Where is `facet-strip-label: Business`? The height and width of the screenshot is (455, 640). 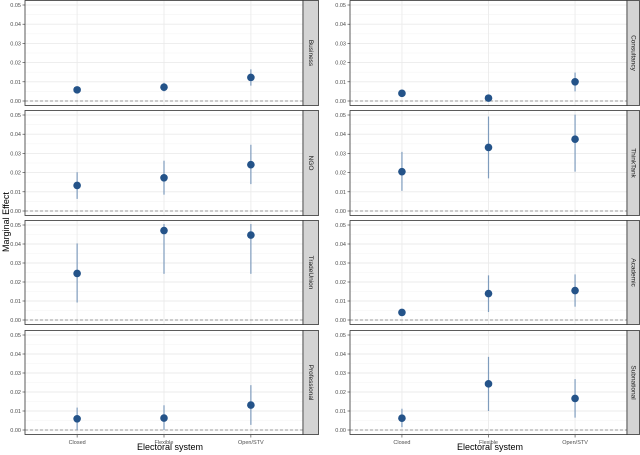 facet-strip-label: Business is located at coordinates (310, 53).